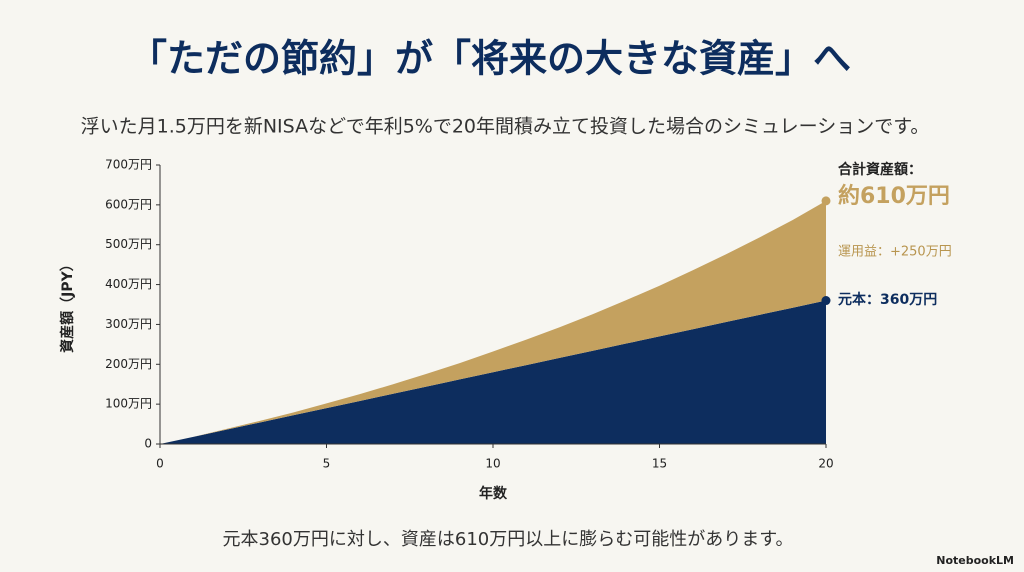 The height and width of the screenshot is (572, 1024). Describe the element at coordinates (880, 169) in the screenshot. I see `annotation: 合計資産額：` at that location.